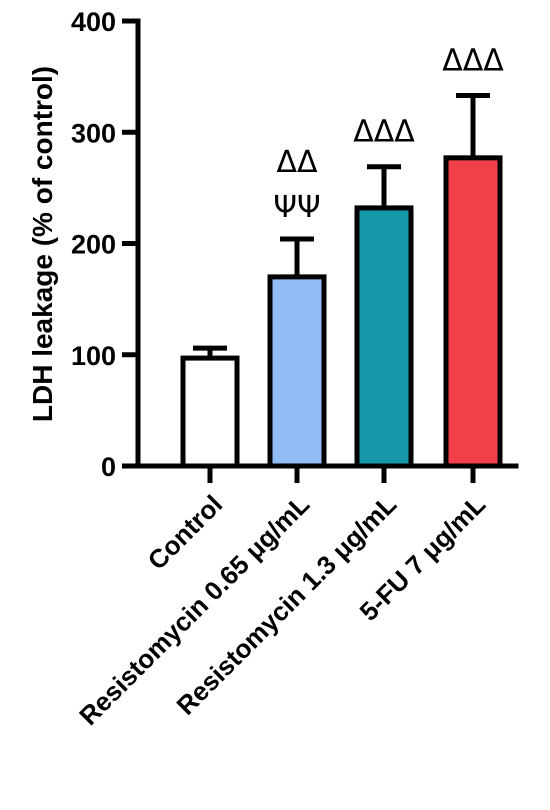  What do you see at coordinates (42, 244) in the screenshot?
I see `y-axis-title: LDH leakage (% of control)` at bounding box center [42, 244].